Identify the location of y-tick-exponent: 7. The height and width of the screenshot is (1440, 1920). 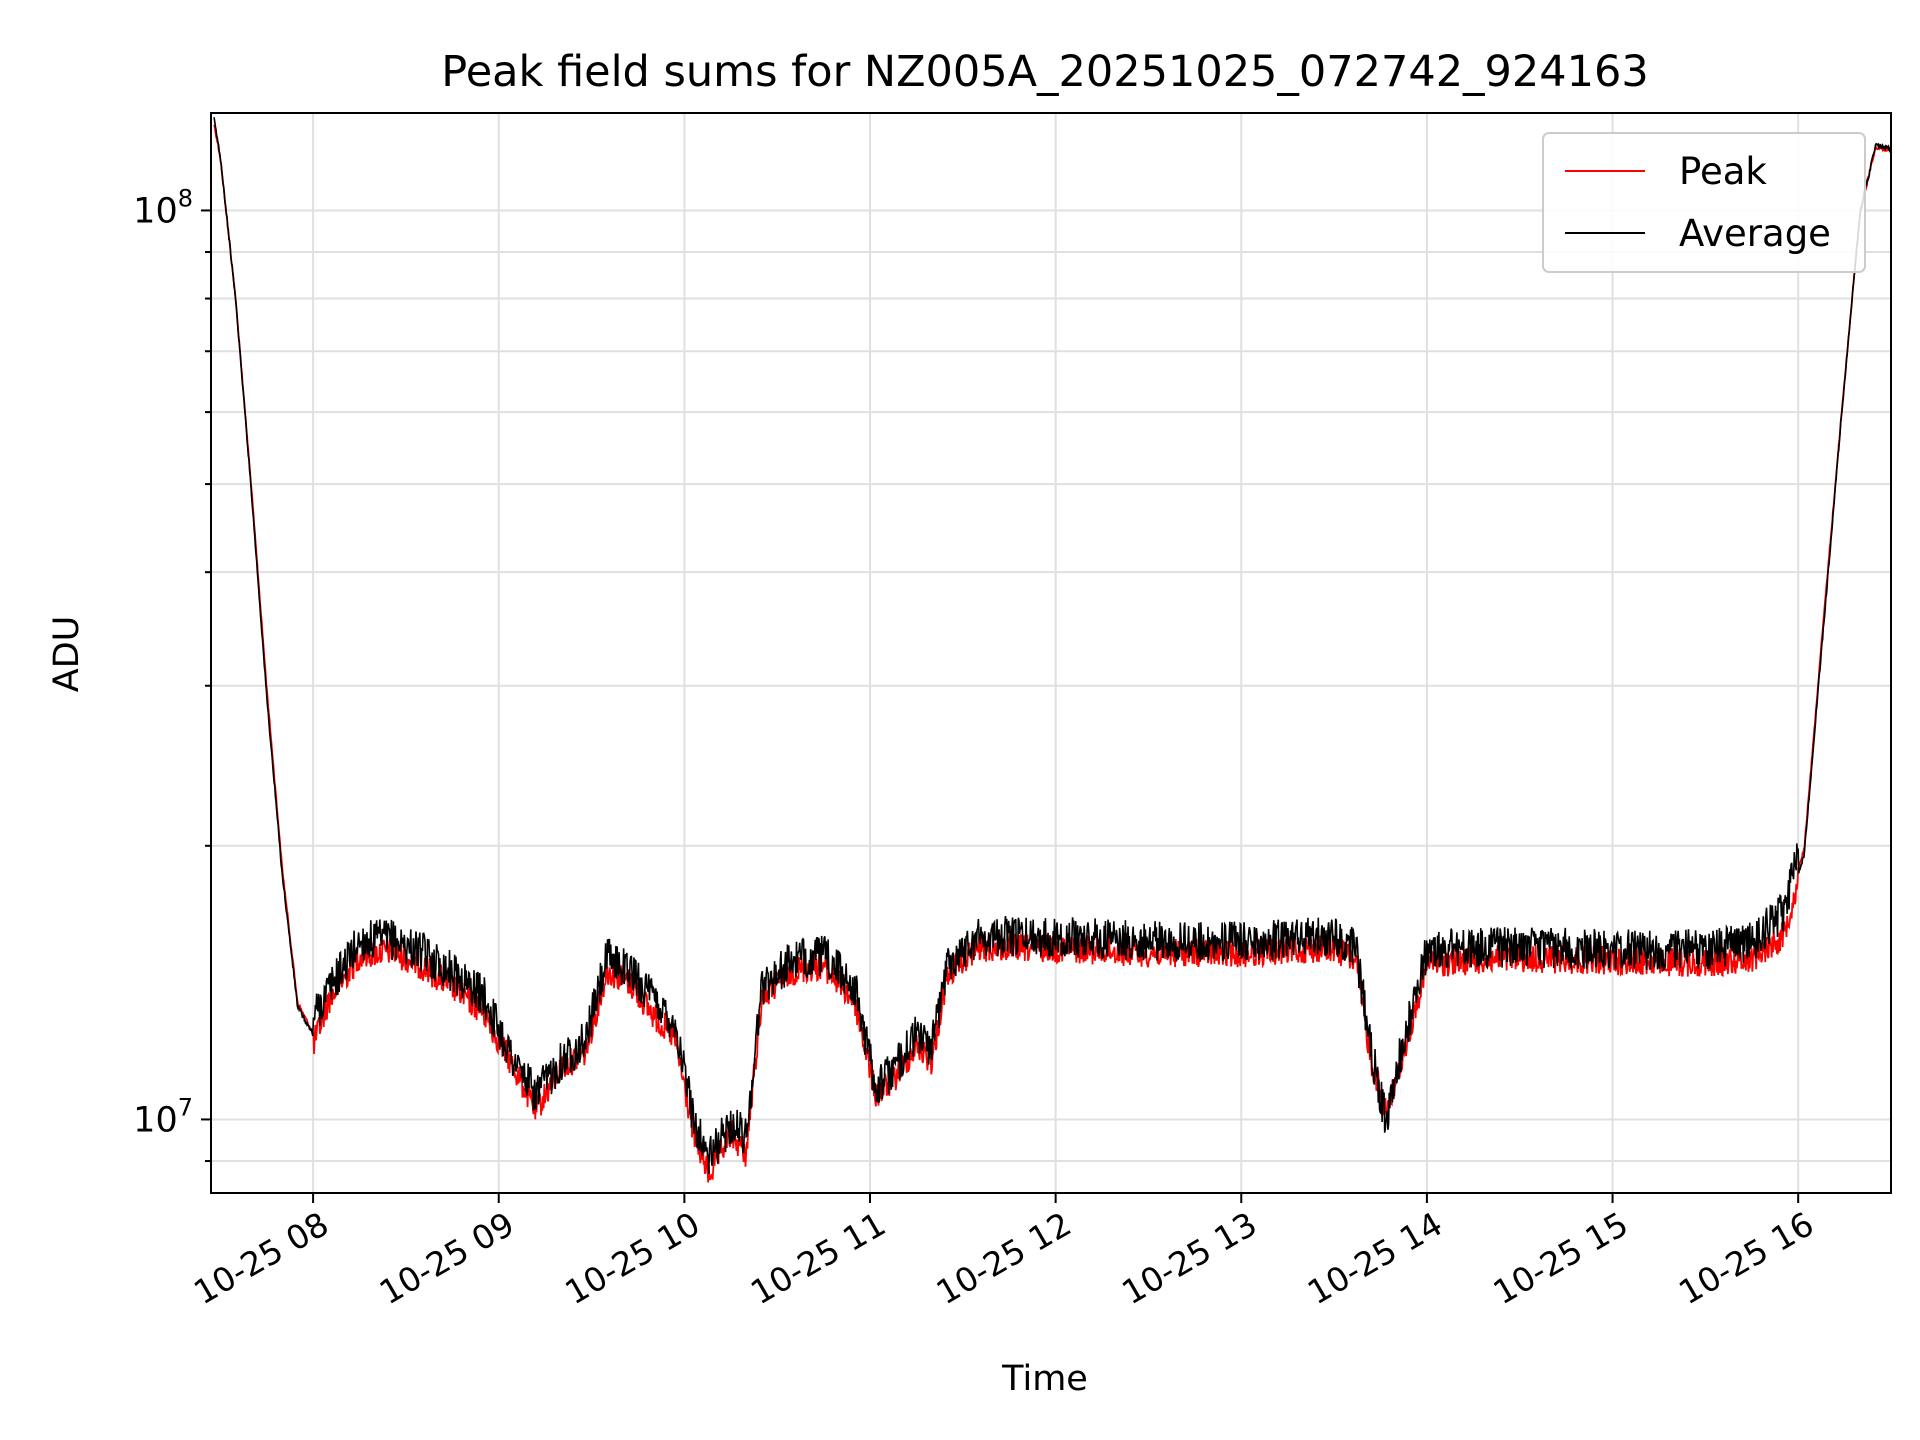
(185, 1107).